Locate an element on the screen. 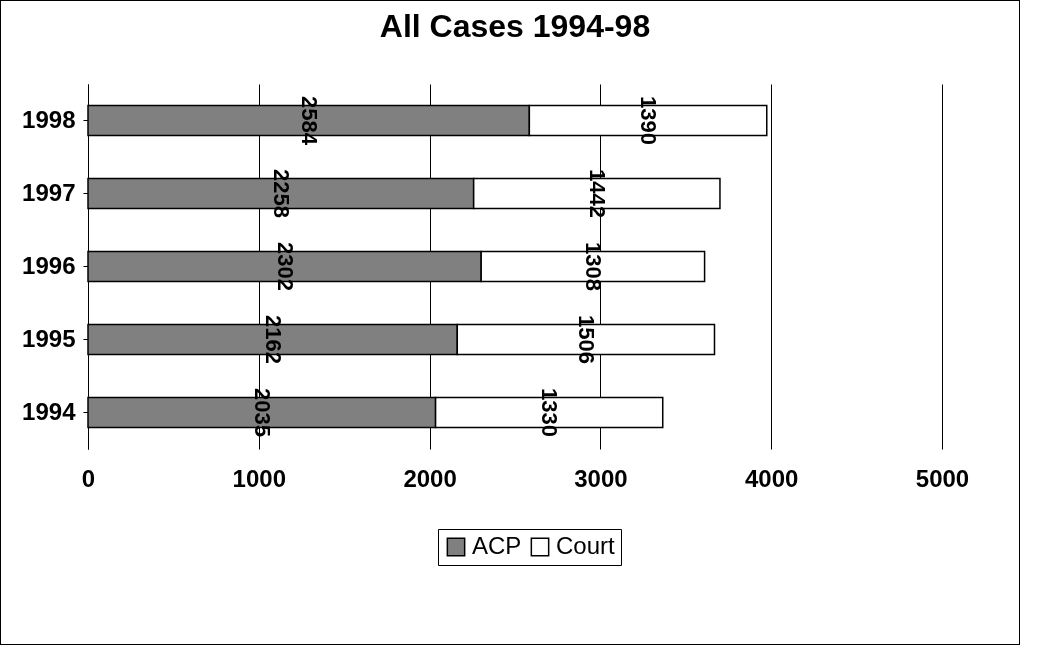 This screenshot has width=1037, height=651. y-tick-label: 1996 is located at coordinates (49, 265).